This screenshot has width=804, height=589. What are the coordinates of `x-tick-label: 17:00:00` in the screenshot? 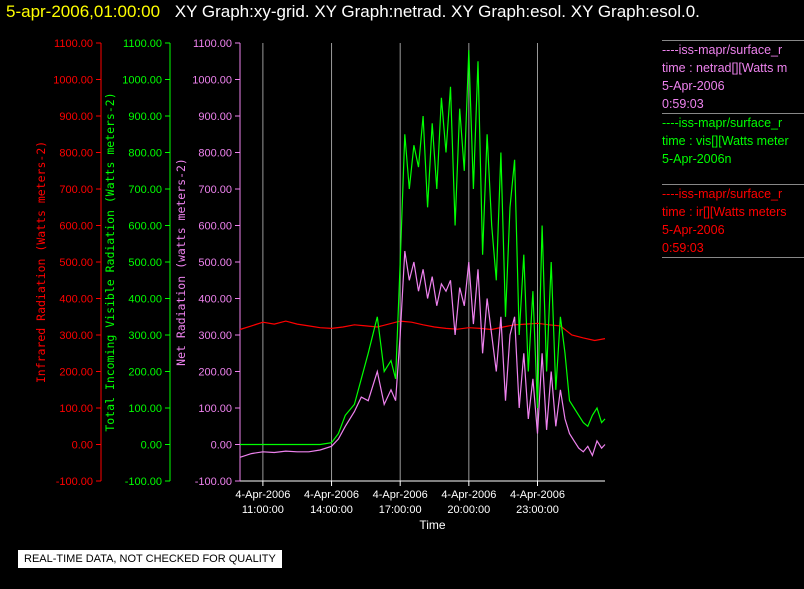 It's located at (400, 510).